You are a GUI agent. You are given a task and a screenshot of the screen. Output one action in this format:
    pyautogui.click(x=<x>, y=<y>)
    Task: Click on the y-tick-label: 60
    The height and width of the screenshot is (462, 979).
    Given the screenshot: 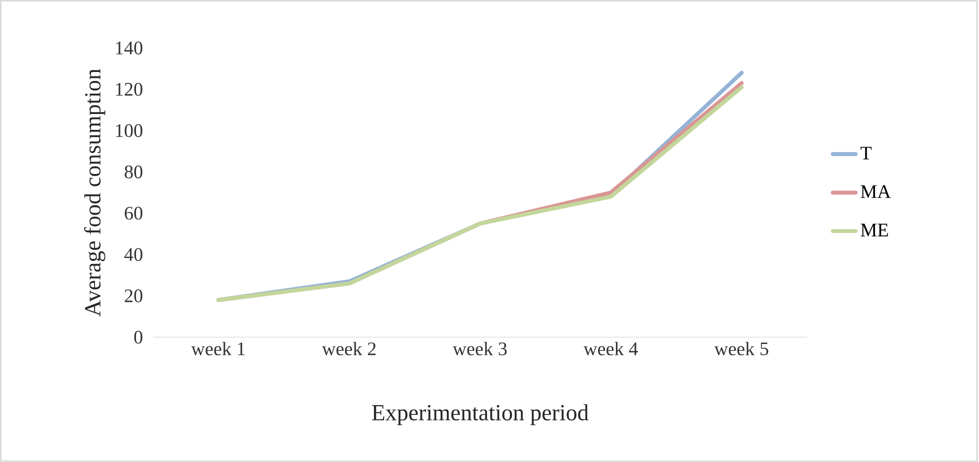 What is the action you would take?
    pyautogui.click(x=133, y=213)
    